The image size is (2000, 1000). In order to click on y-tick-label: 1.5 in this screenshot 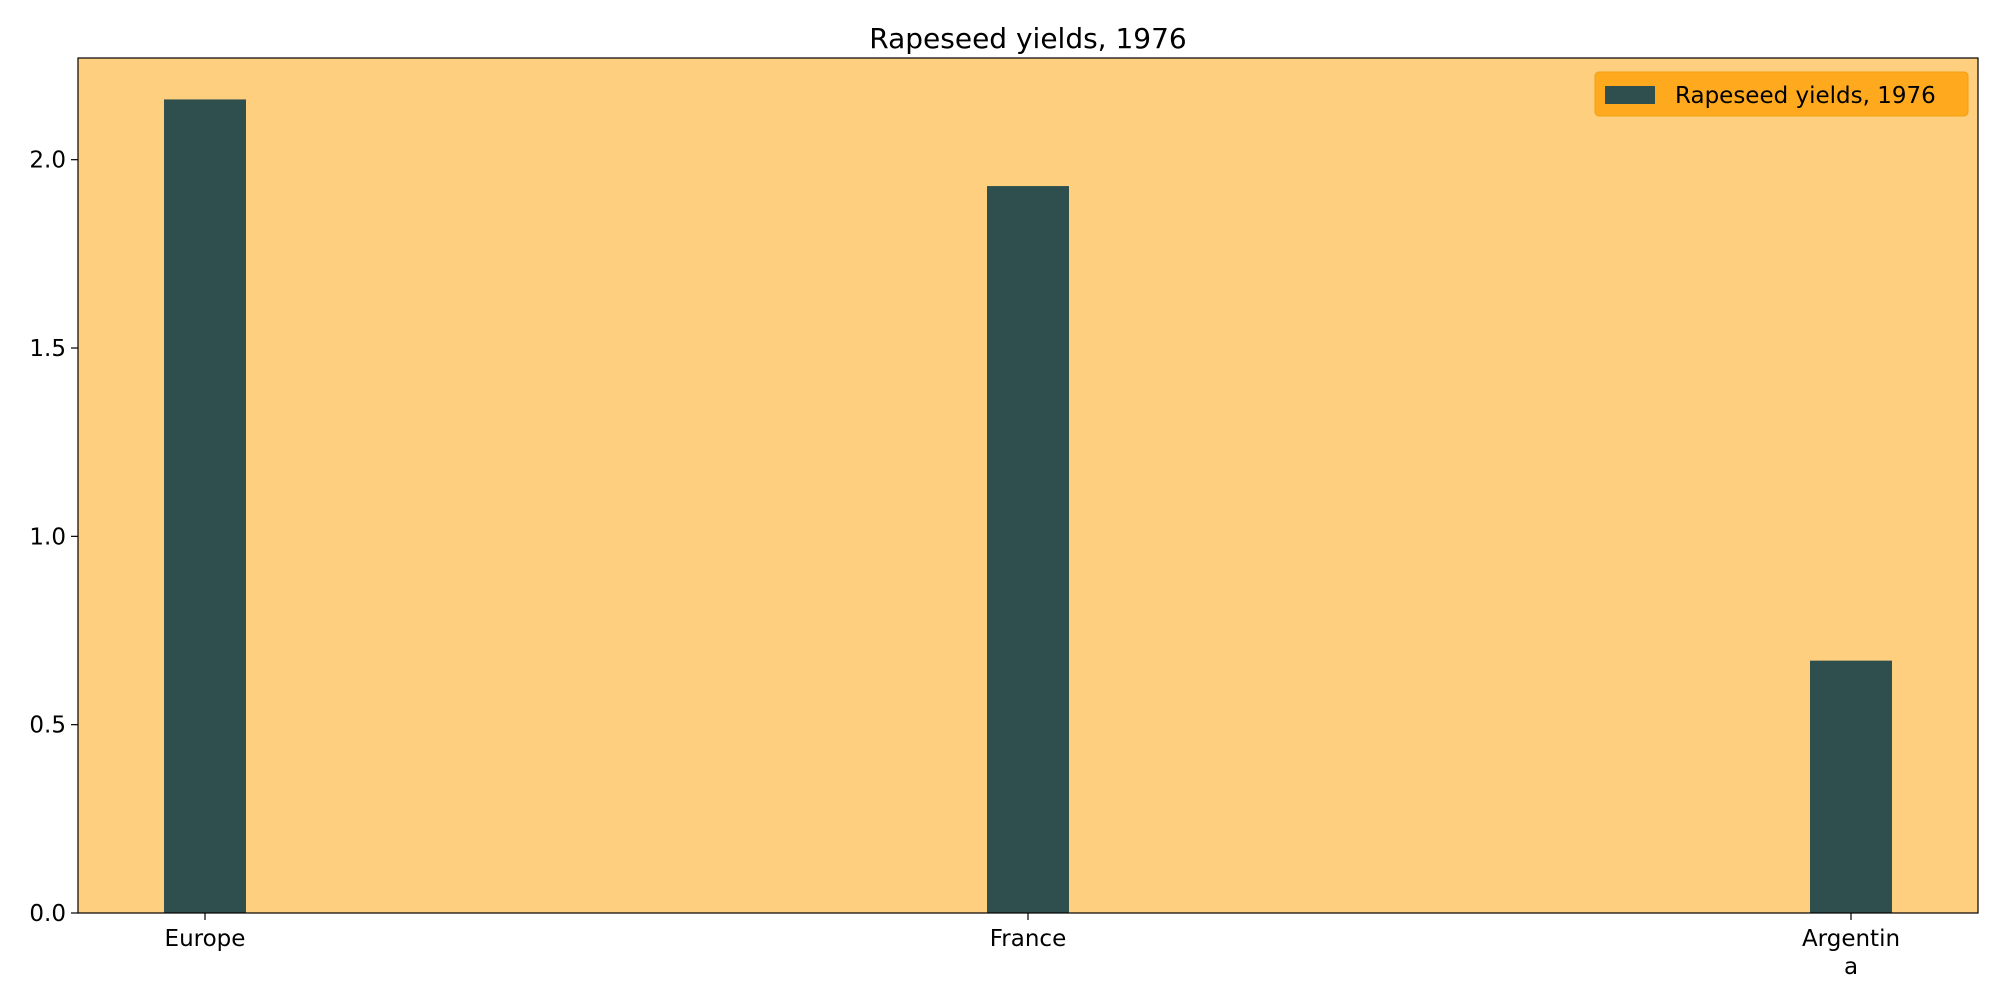, I will do `click(47, 349)`.